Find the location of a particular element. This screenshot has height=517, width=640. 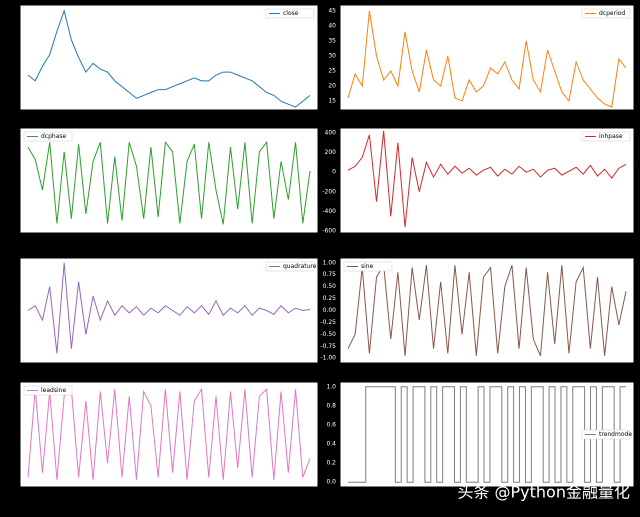

legend-label: trendmode is located at coordinates (615, 434).